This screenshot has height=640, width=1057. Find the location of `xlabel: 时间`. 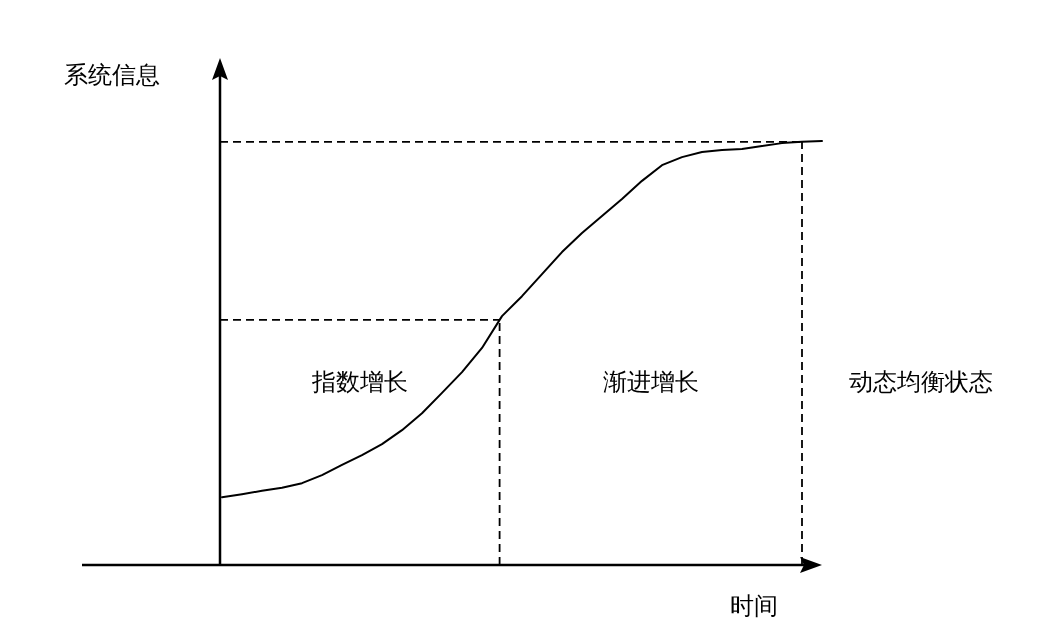

xlabel: 时间 is located at coordinates (754, 606).